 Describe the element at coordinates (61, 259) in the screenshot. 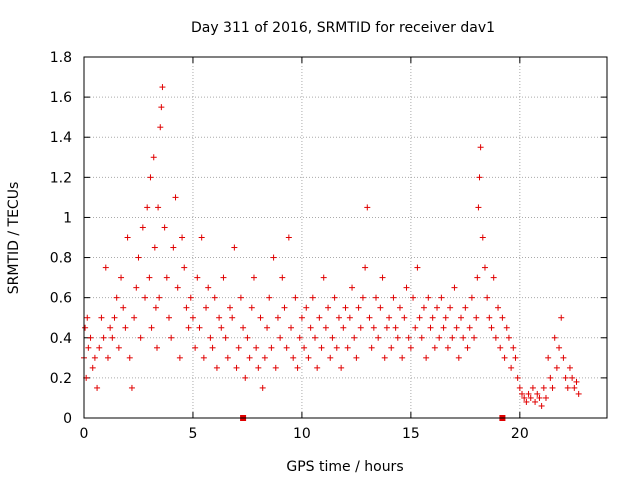

I see `y-tick-label: 0.8` at that location.